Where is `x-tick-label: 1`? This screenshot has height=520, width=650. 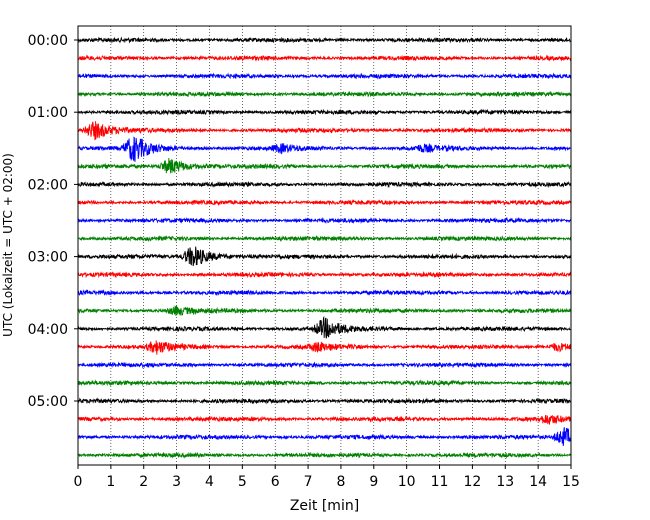
x-tick-label: 1 is located at coordinates (110, 482).